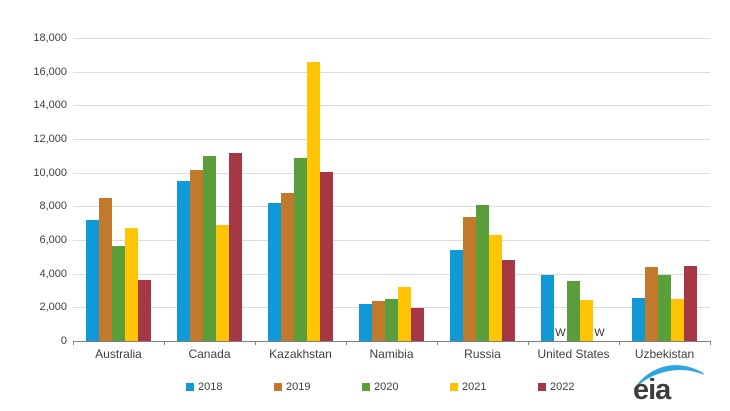 This screenshot has height=411, width=730. Describe the element at coordinates (582, 387) in the screenshot. I see `legend-item-2022: 2022` at that location.